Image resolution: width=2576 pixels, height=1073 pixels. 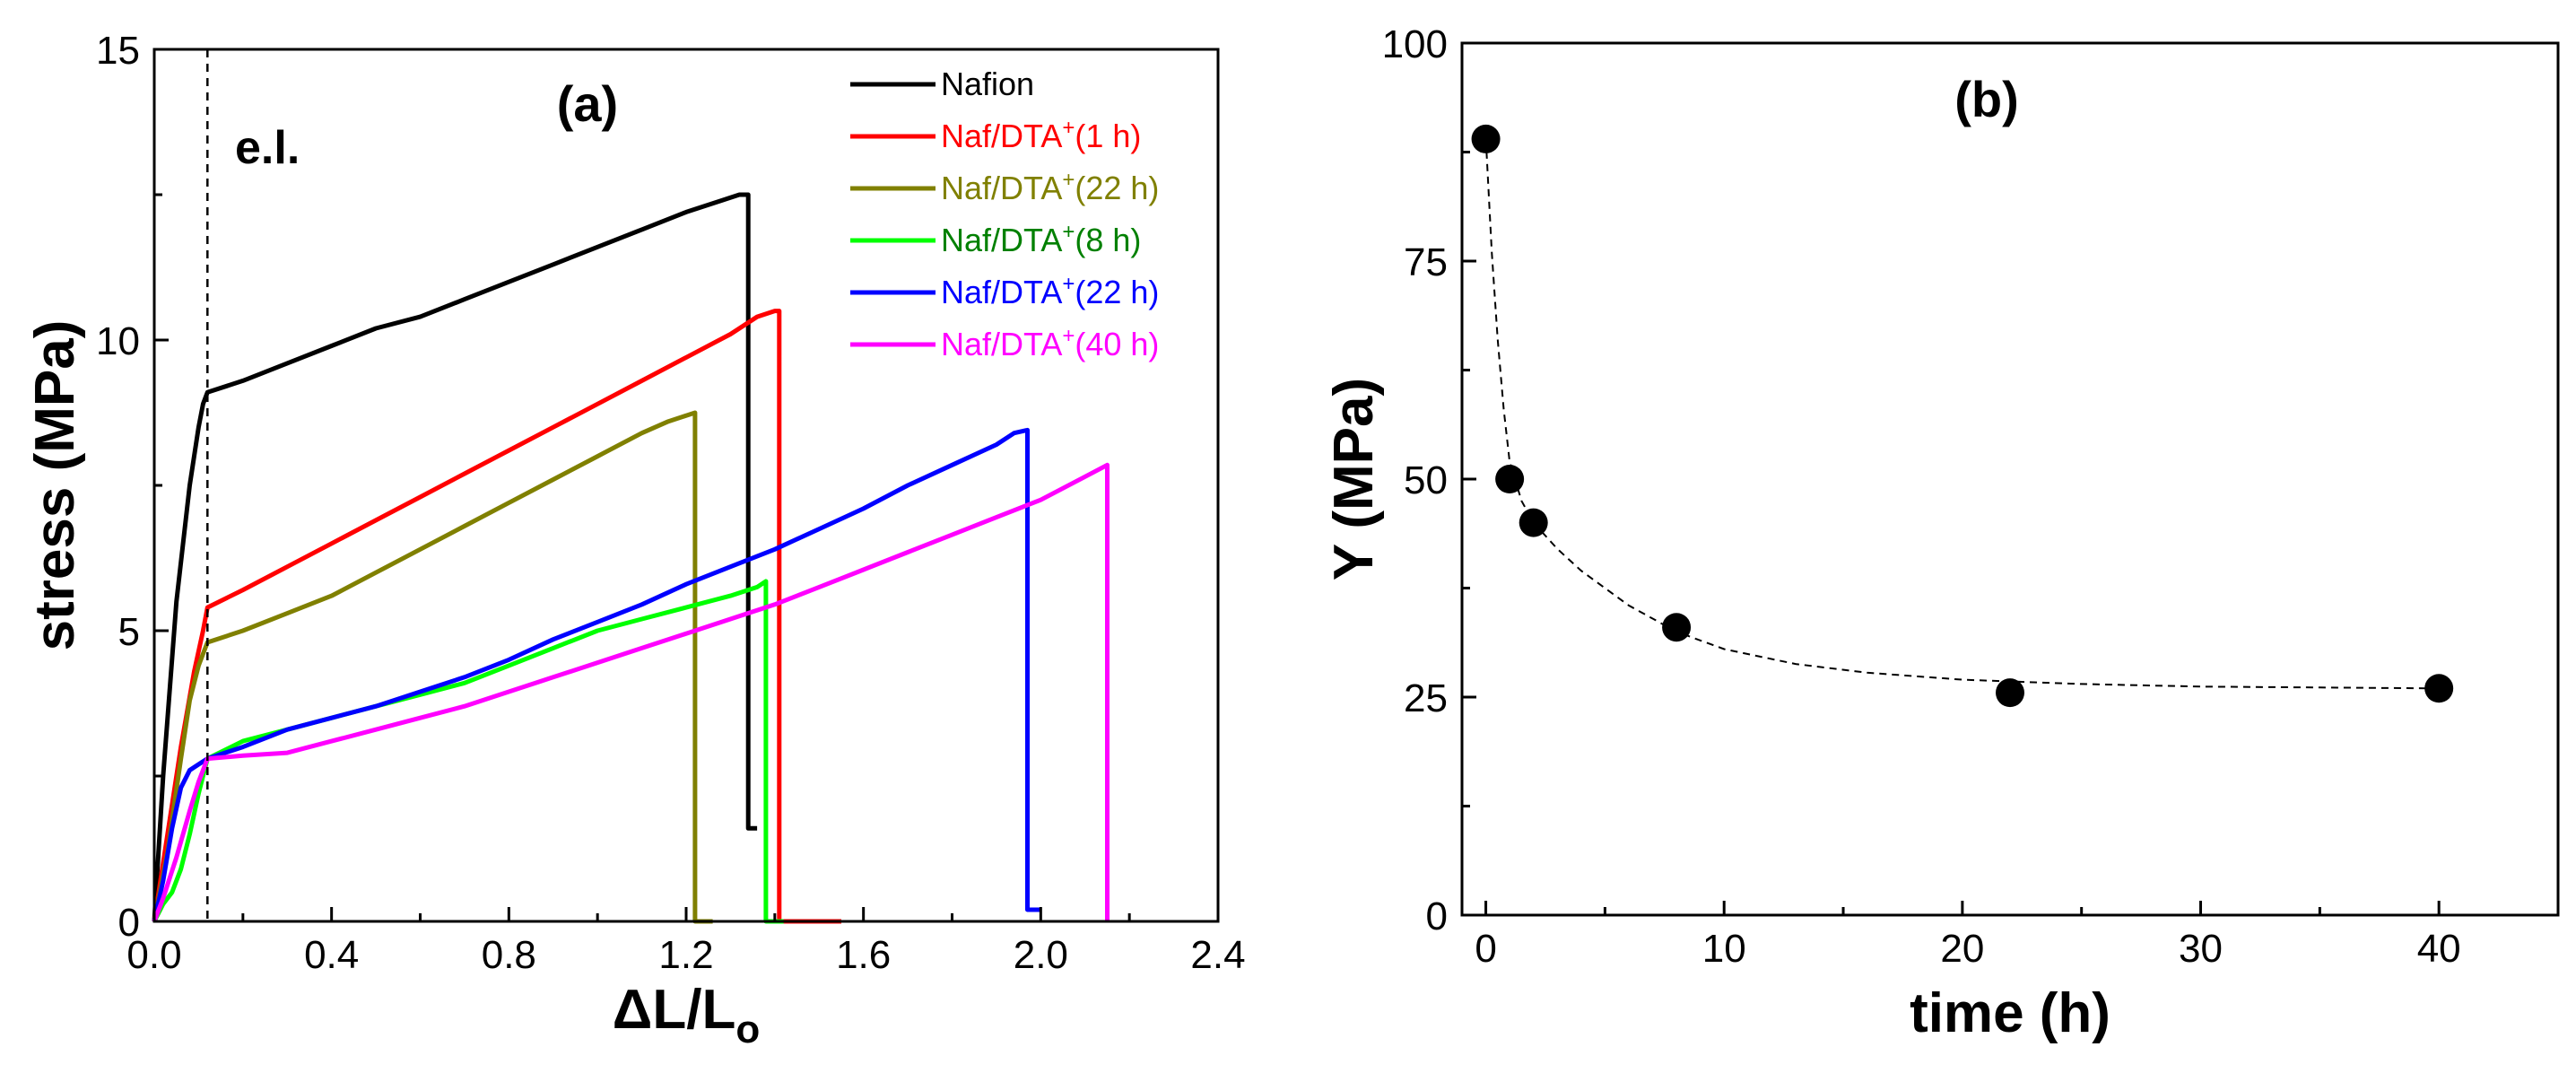 I want to click on legend-label: Nafion, so click(x=987, y=83).